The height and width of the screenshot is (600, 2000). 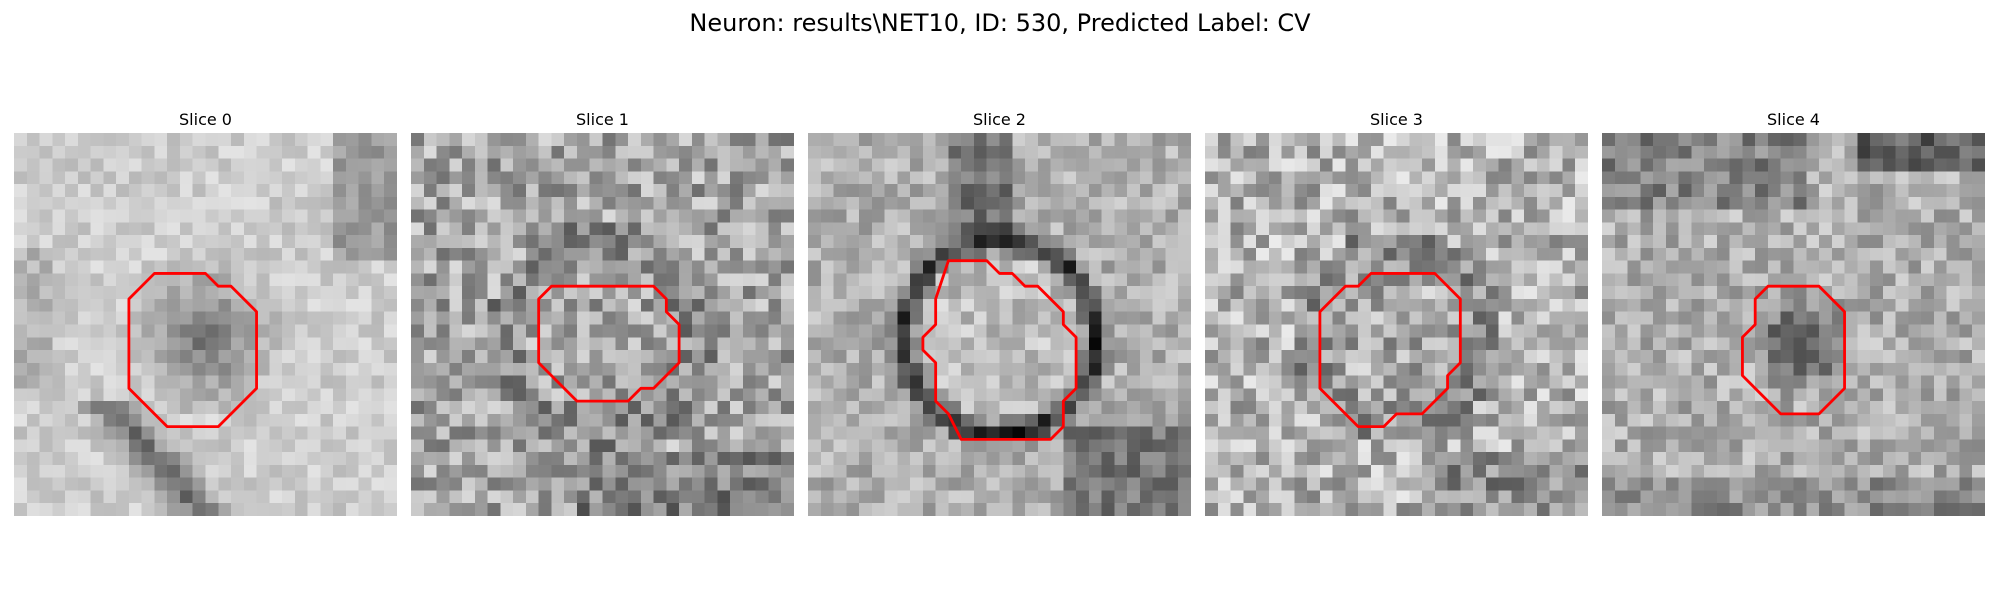 I want to click on slice-panel-1: Slice 1, so click(x=602, y=312).